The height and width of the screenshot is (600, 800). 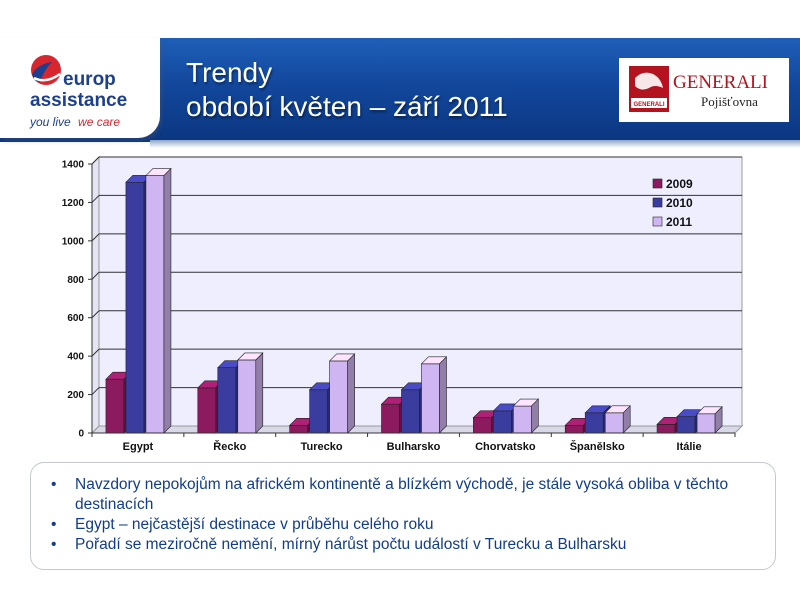 I want to click on page-title-line2: období květen – září 2011, so click(x=347, y=106).